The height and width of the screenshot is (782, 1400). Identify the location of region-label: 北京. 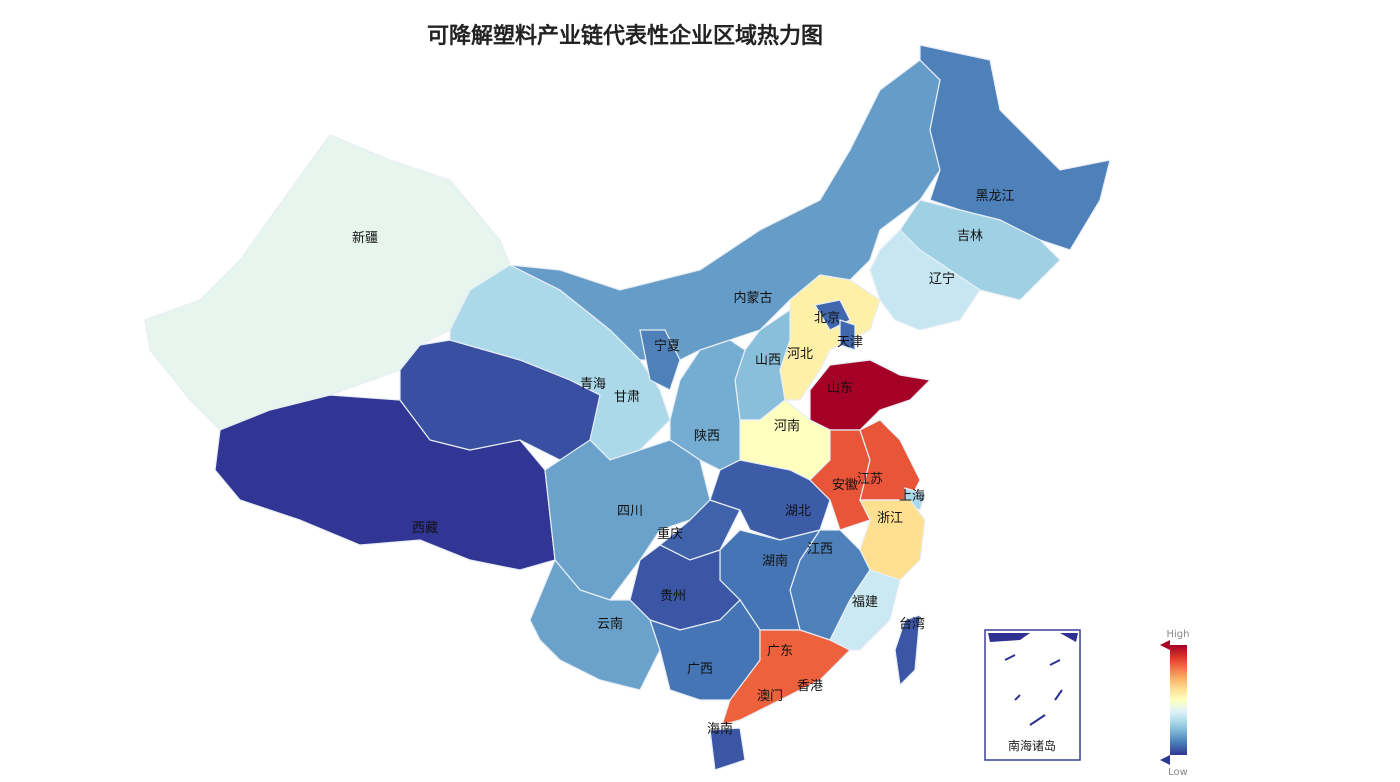
(827, 318).